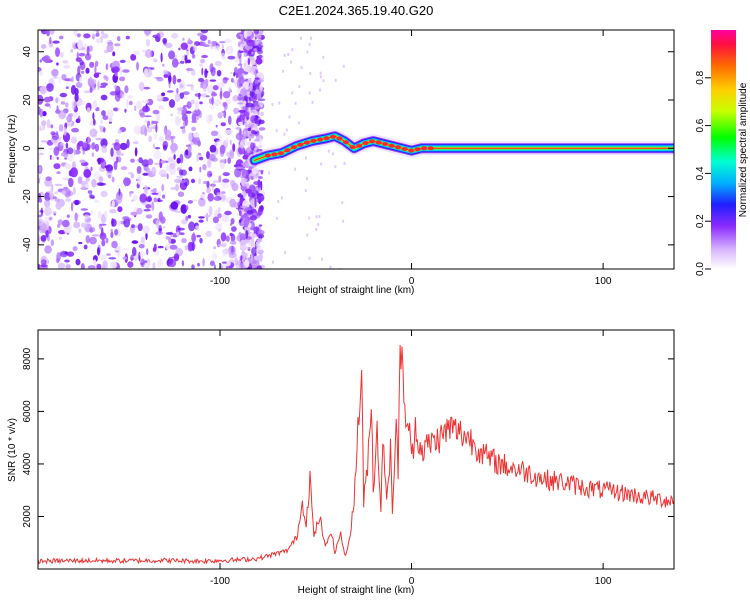 This screenshot has width=750, height=600. I want to click on snr-ylabel: SNR (10 * v/v), so click(12, 450).